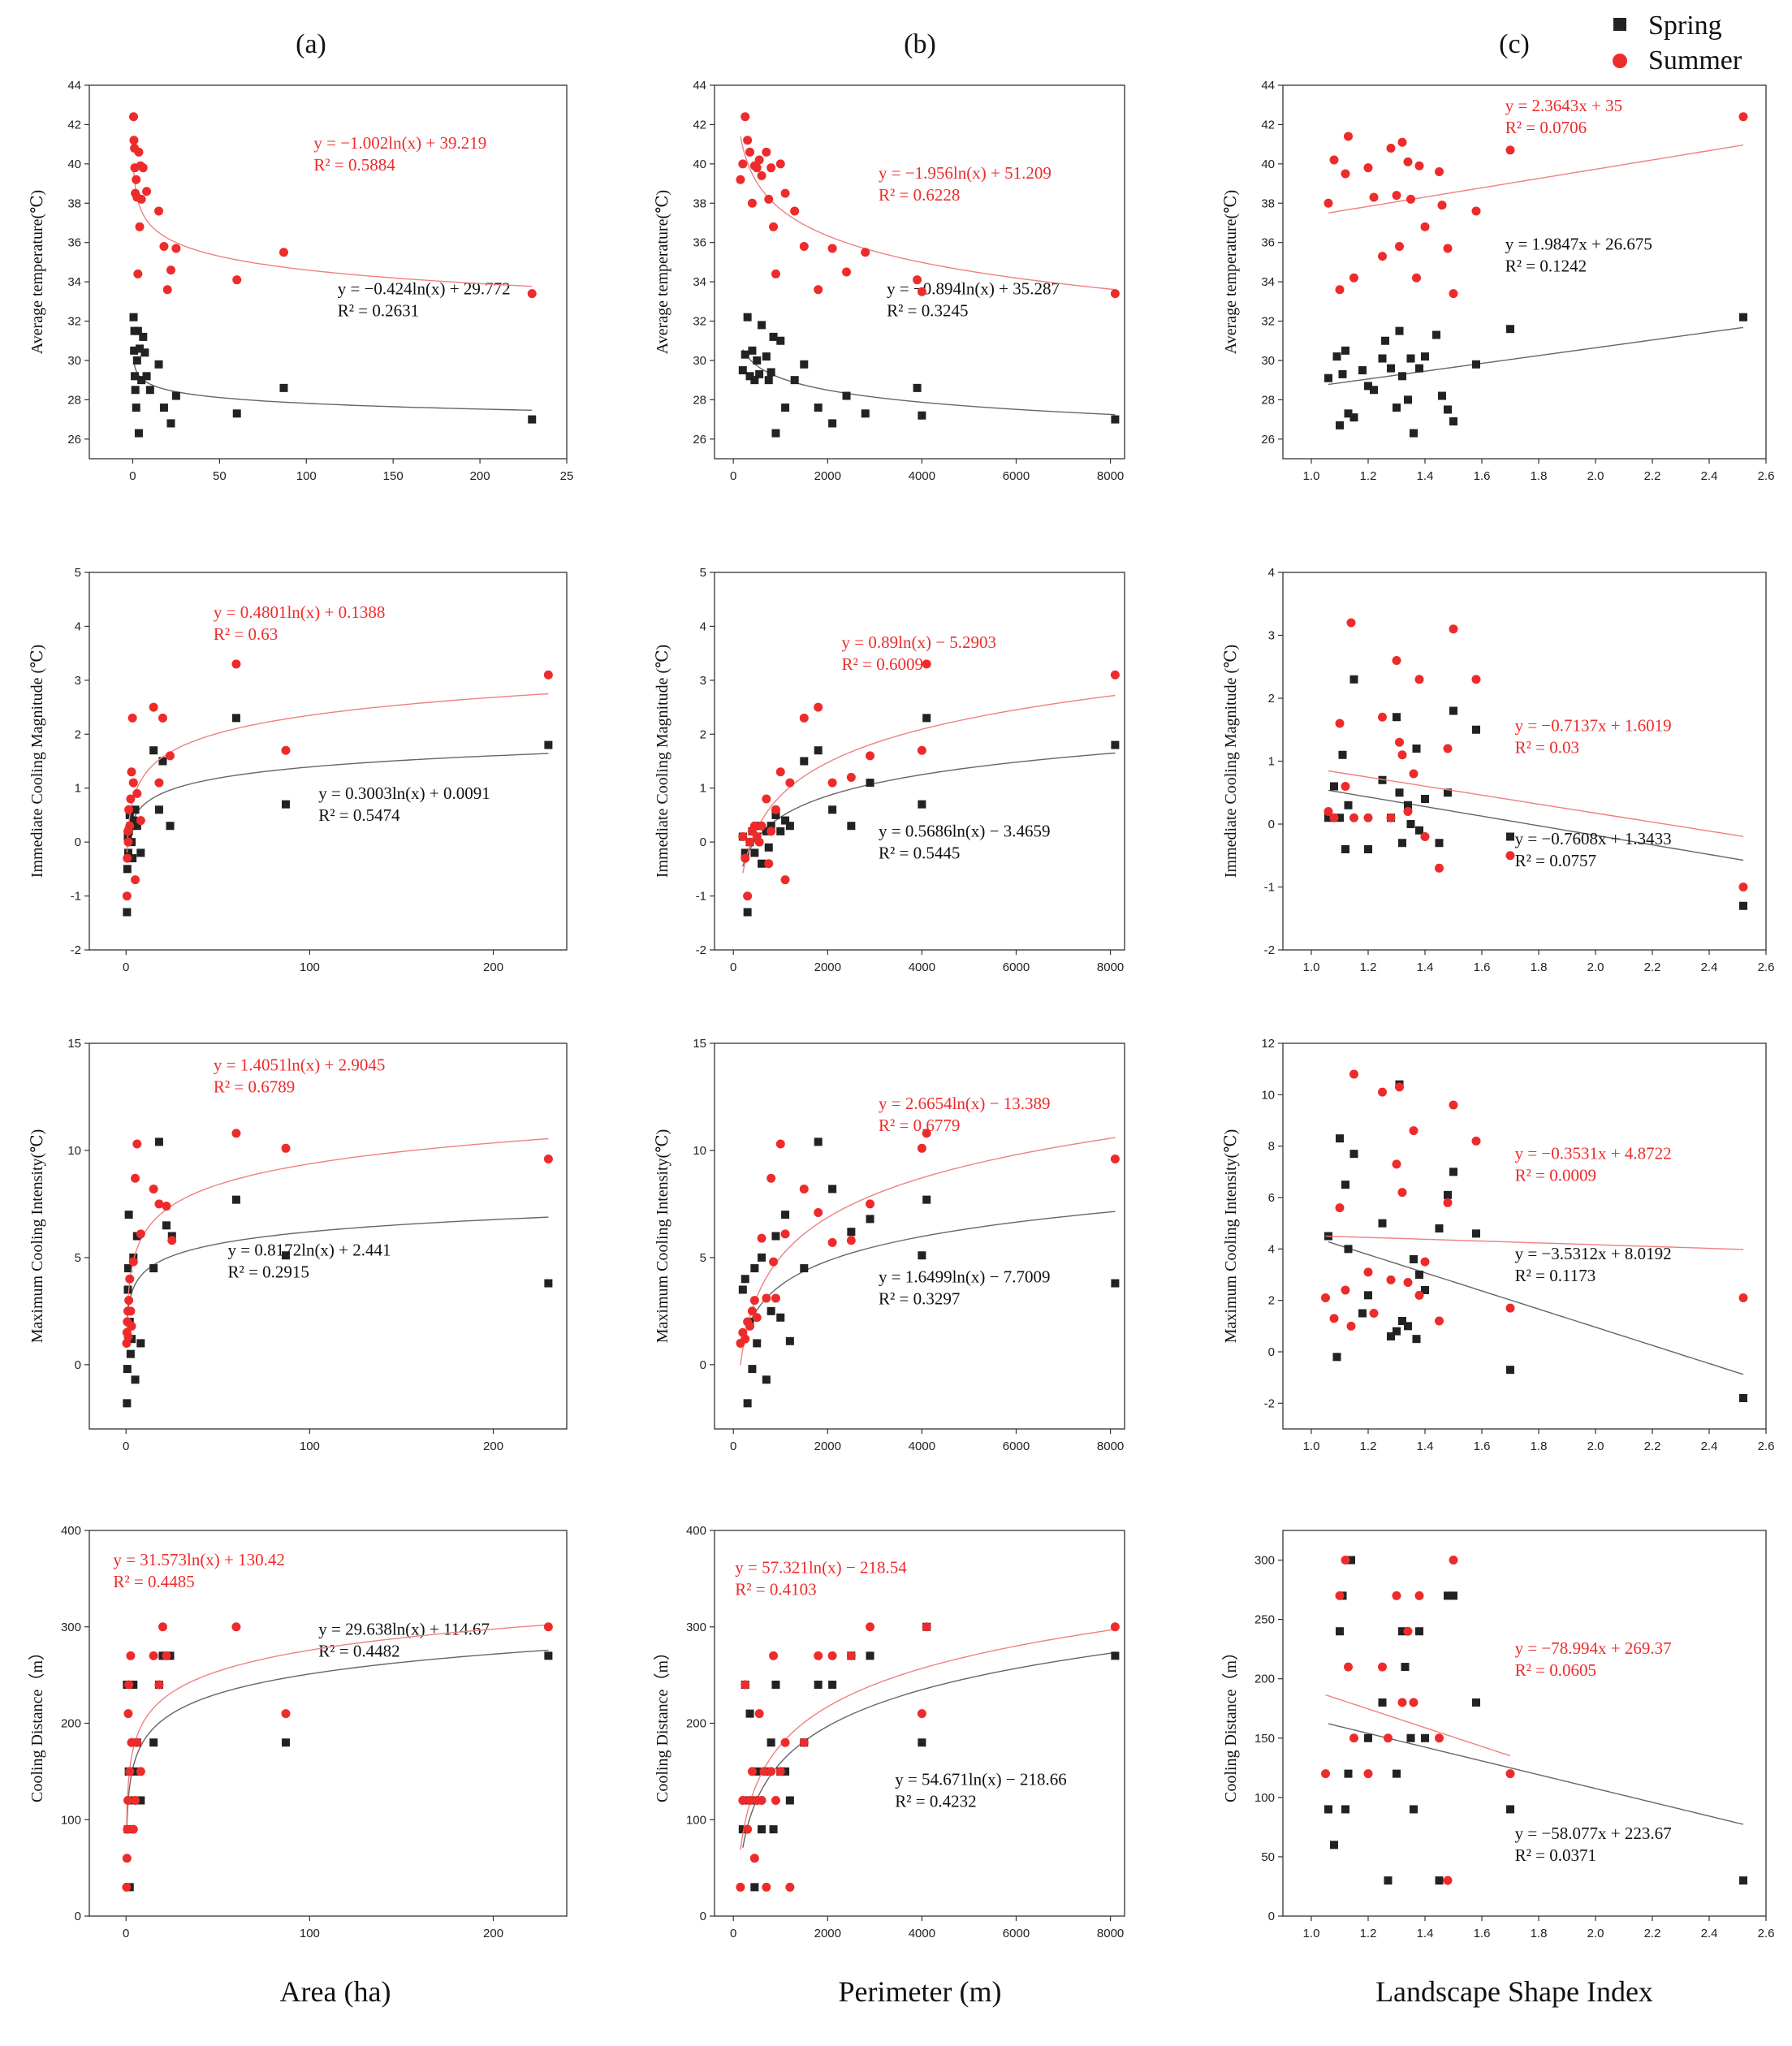  I want to click on y-tick-label: 40, so click(1268, 164).